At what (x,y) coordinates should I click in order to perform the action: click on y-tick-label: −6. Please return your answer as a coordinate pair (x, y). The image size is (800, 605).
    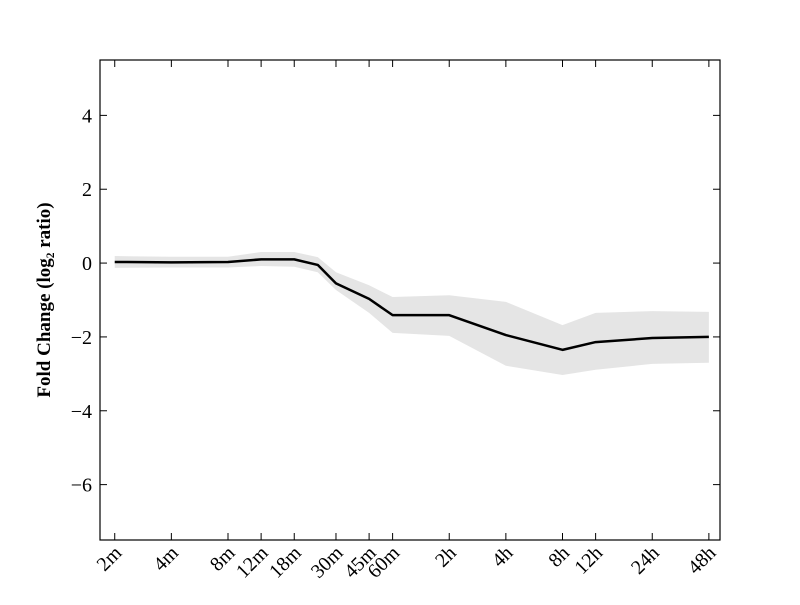
    Looking at the image, I should click on (81, 486).